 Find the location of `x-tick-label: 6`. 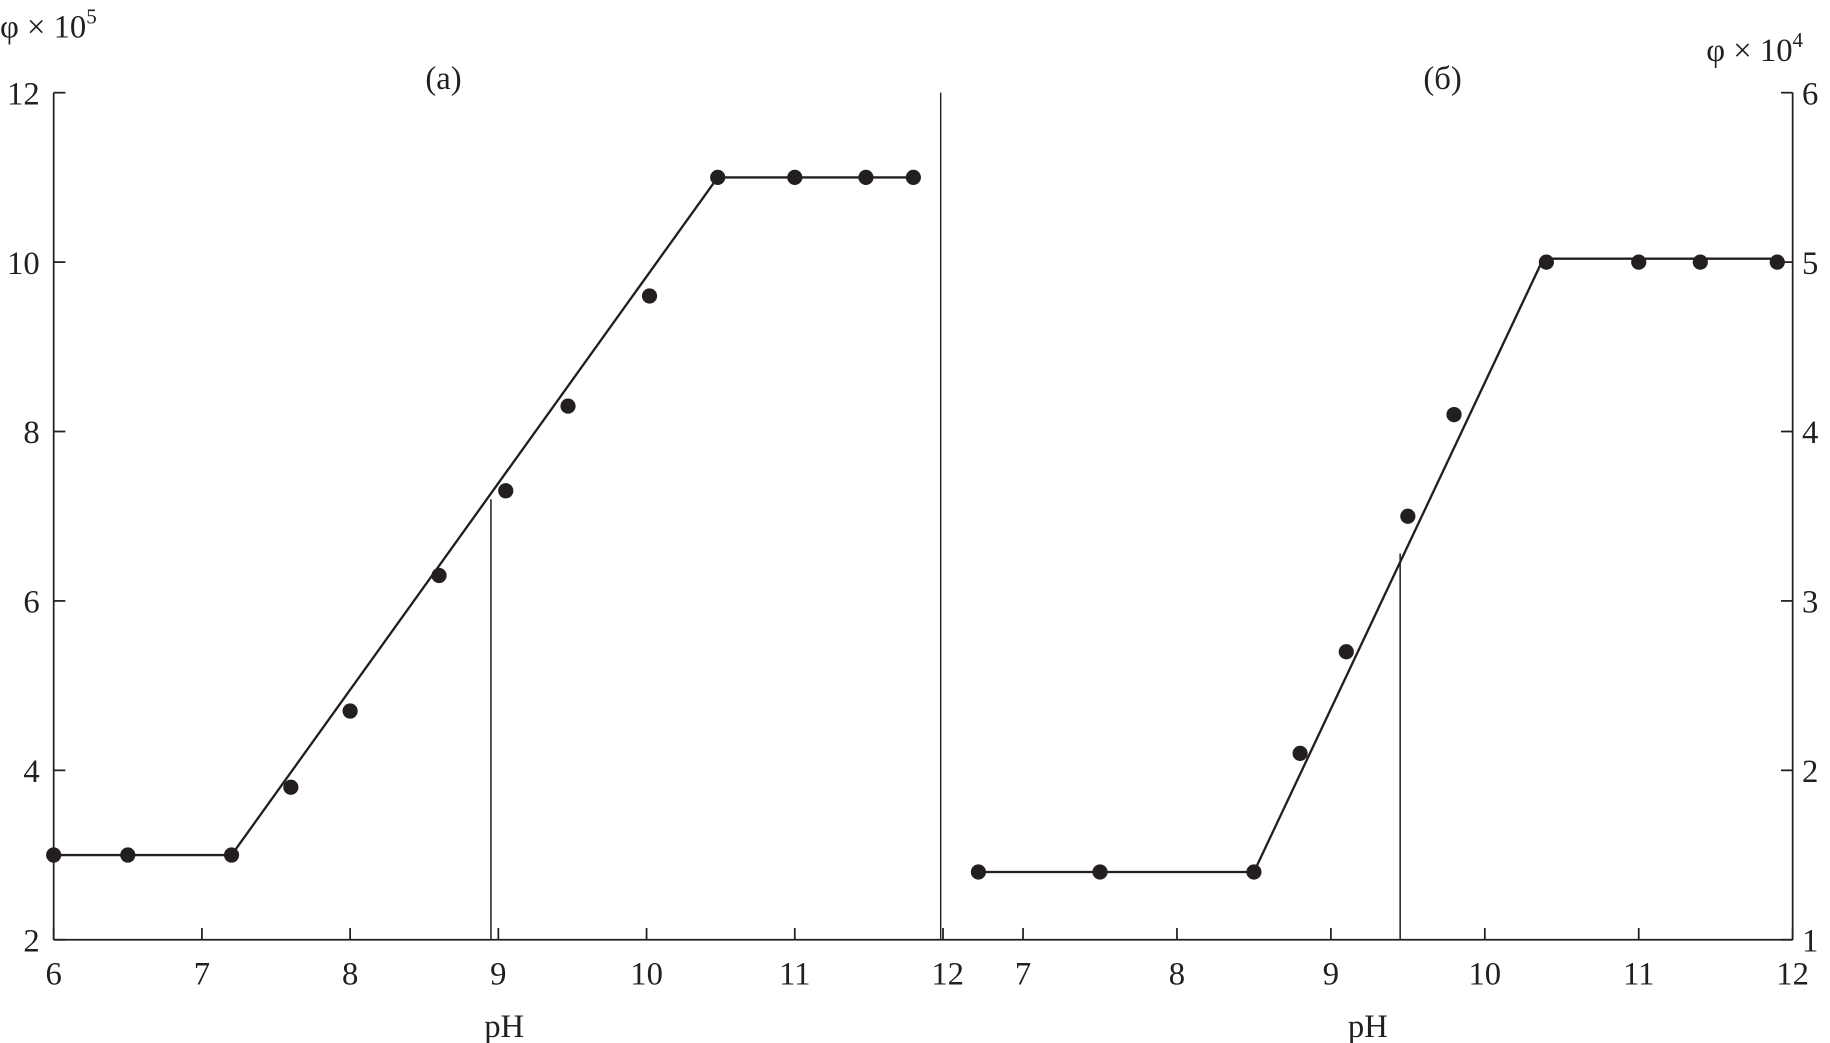

x-tick-label: 6 is located at coordinates (54, 974).